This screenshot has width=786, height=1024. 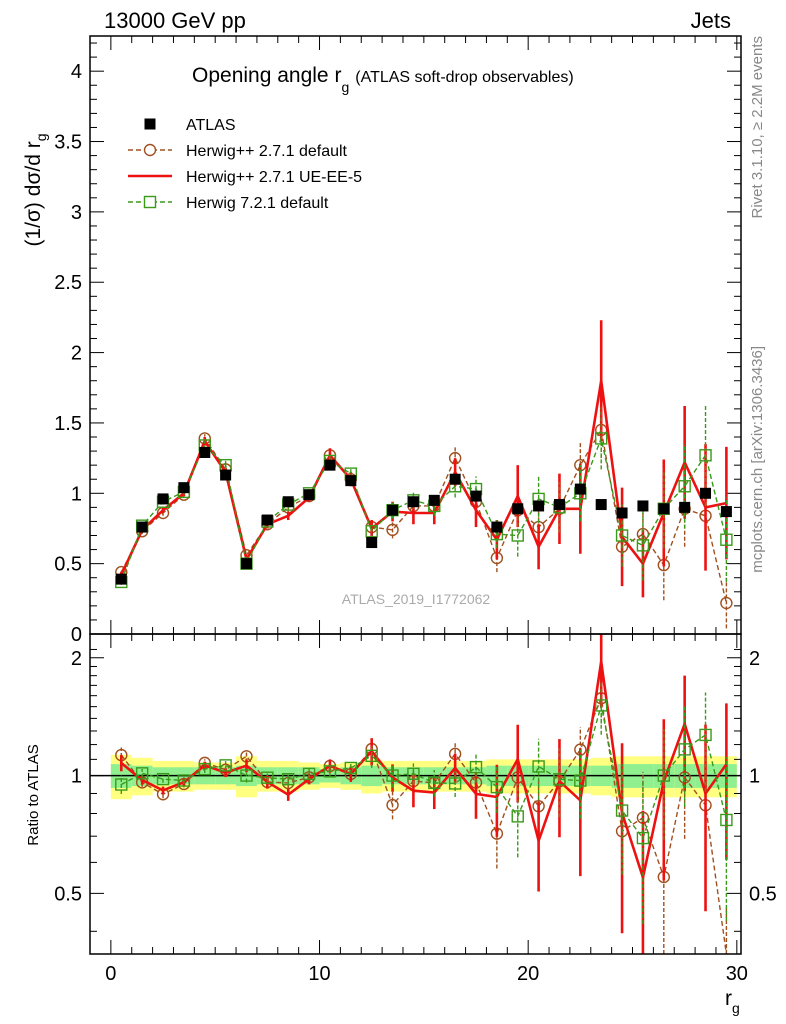 I want to click on ratio-tick-label: 1, so click(x=76, y=777).